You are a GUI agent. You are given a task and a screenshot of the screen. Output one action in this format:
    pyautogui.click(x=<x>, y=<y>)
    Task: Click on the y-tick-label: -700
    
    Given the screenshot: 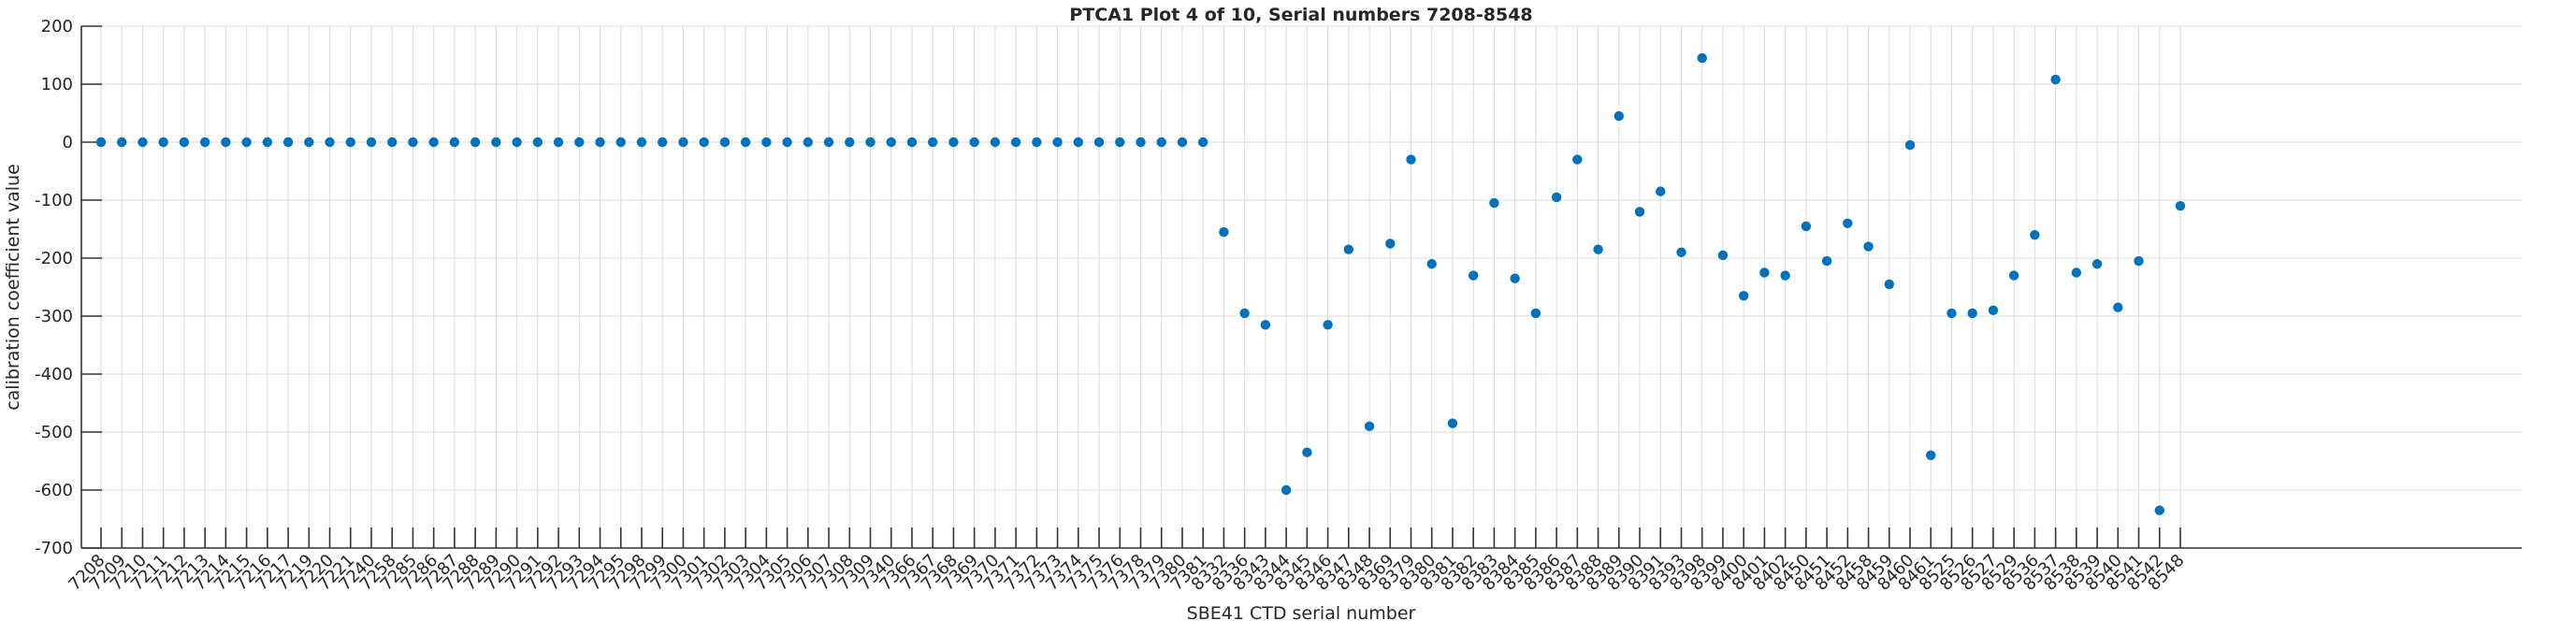 What is the action you would take?
    pyautogui.click(x=54, y=549)
    